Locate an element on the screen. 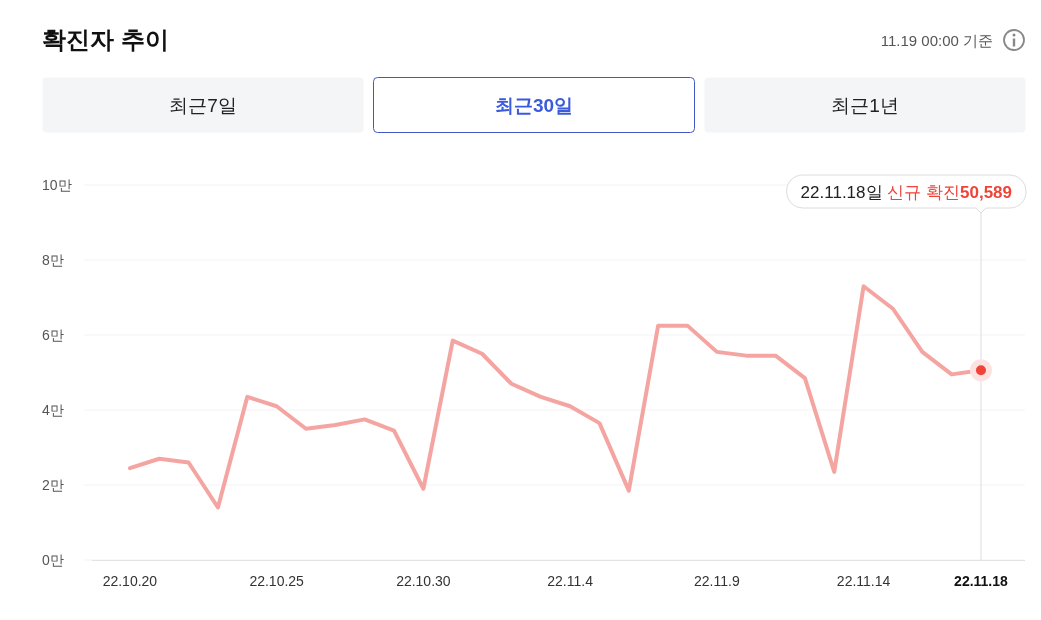 Image resolution: width=1041 pixels, height=620 pixels. xtick-label: 22.11.9 is located at coordinates (717, 581).